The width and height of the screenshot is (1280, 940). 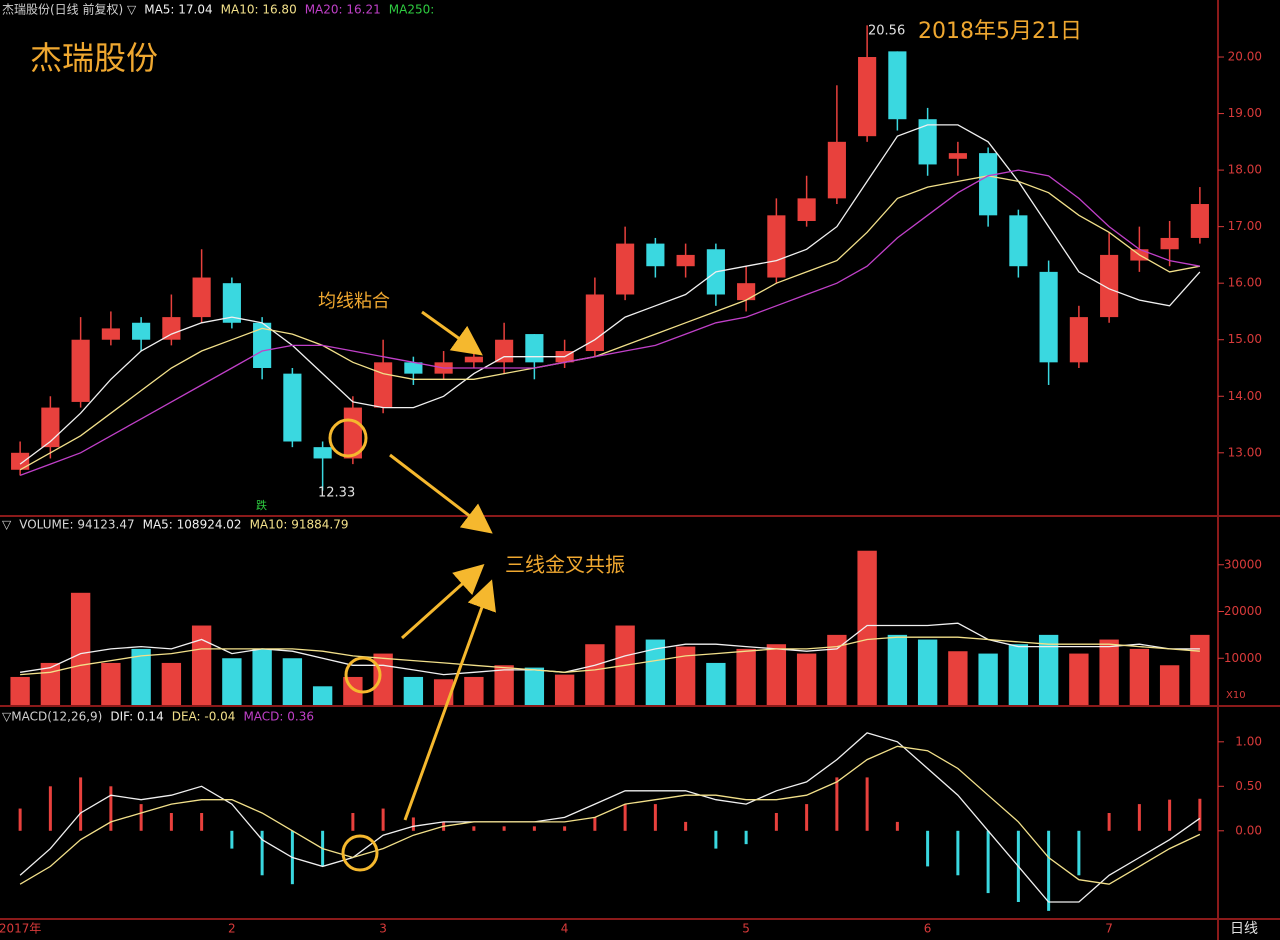 I want to click on y-tick-label: 20.00, so click(x=1245, y=57).